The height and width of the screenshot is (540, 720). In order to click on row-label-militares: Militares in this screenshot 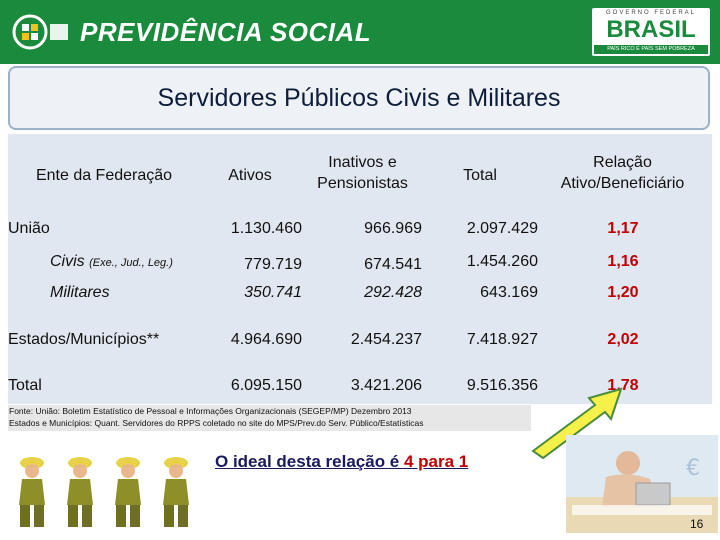, I will do `click(80, 292)`.